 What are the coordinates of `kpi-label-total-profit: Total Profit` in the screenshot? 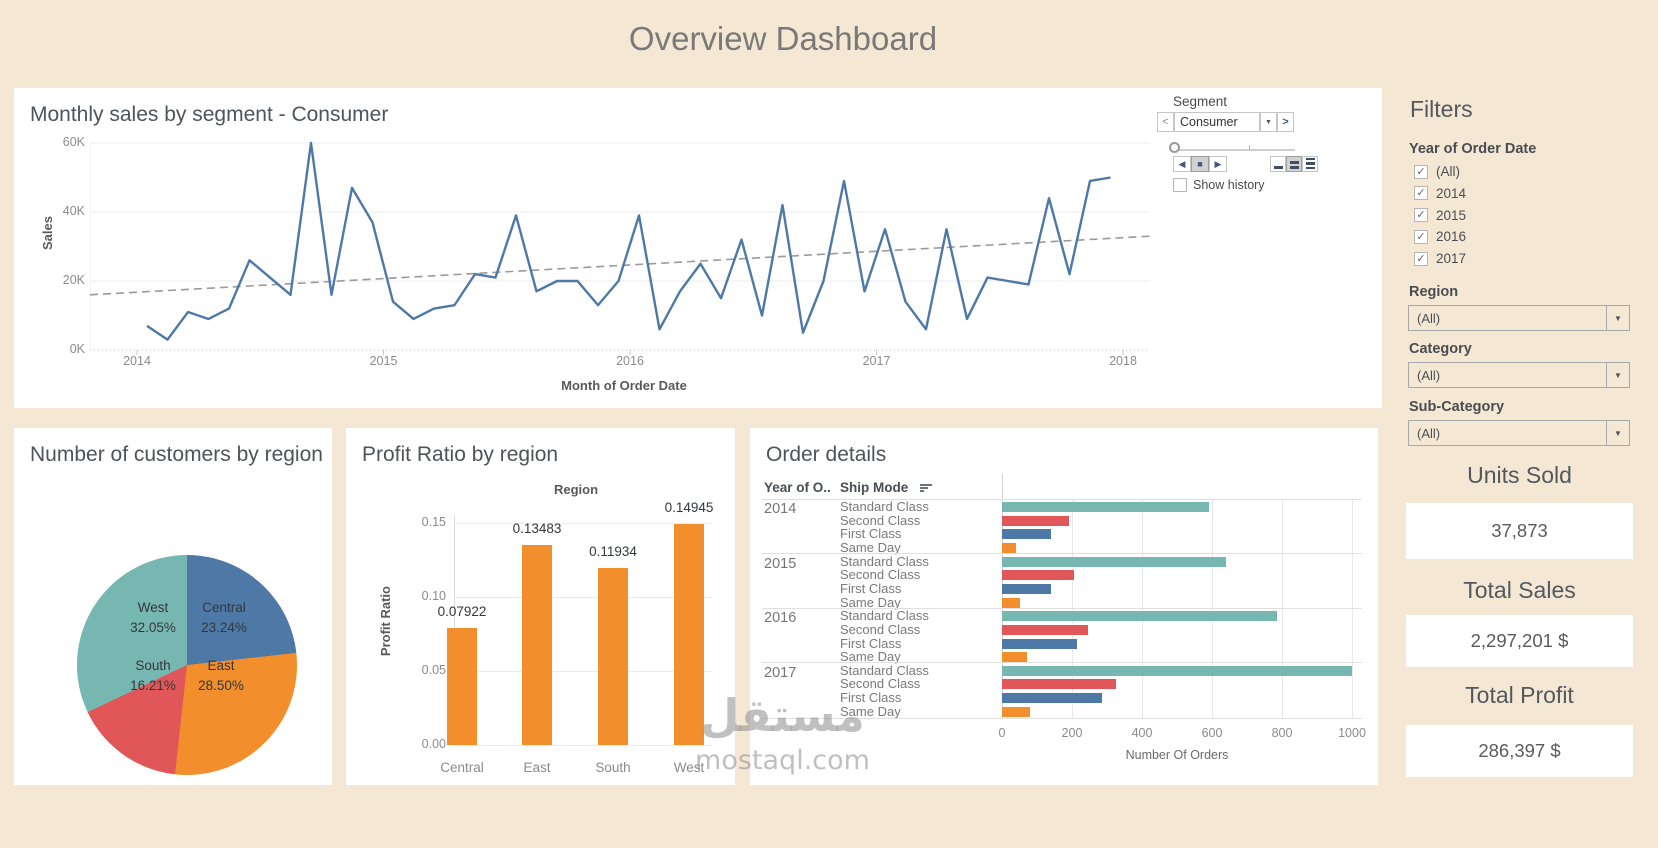 It's located at (1519, 695).